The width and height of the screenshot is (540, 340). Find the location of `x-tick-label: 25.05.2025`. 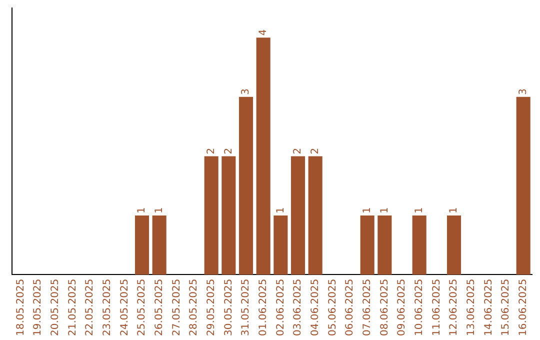

x-tick-label: 25.05.2025 is located at coordinates (142, 307).